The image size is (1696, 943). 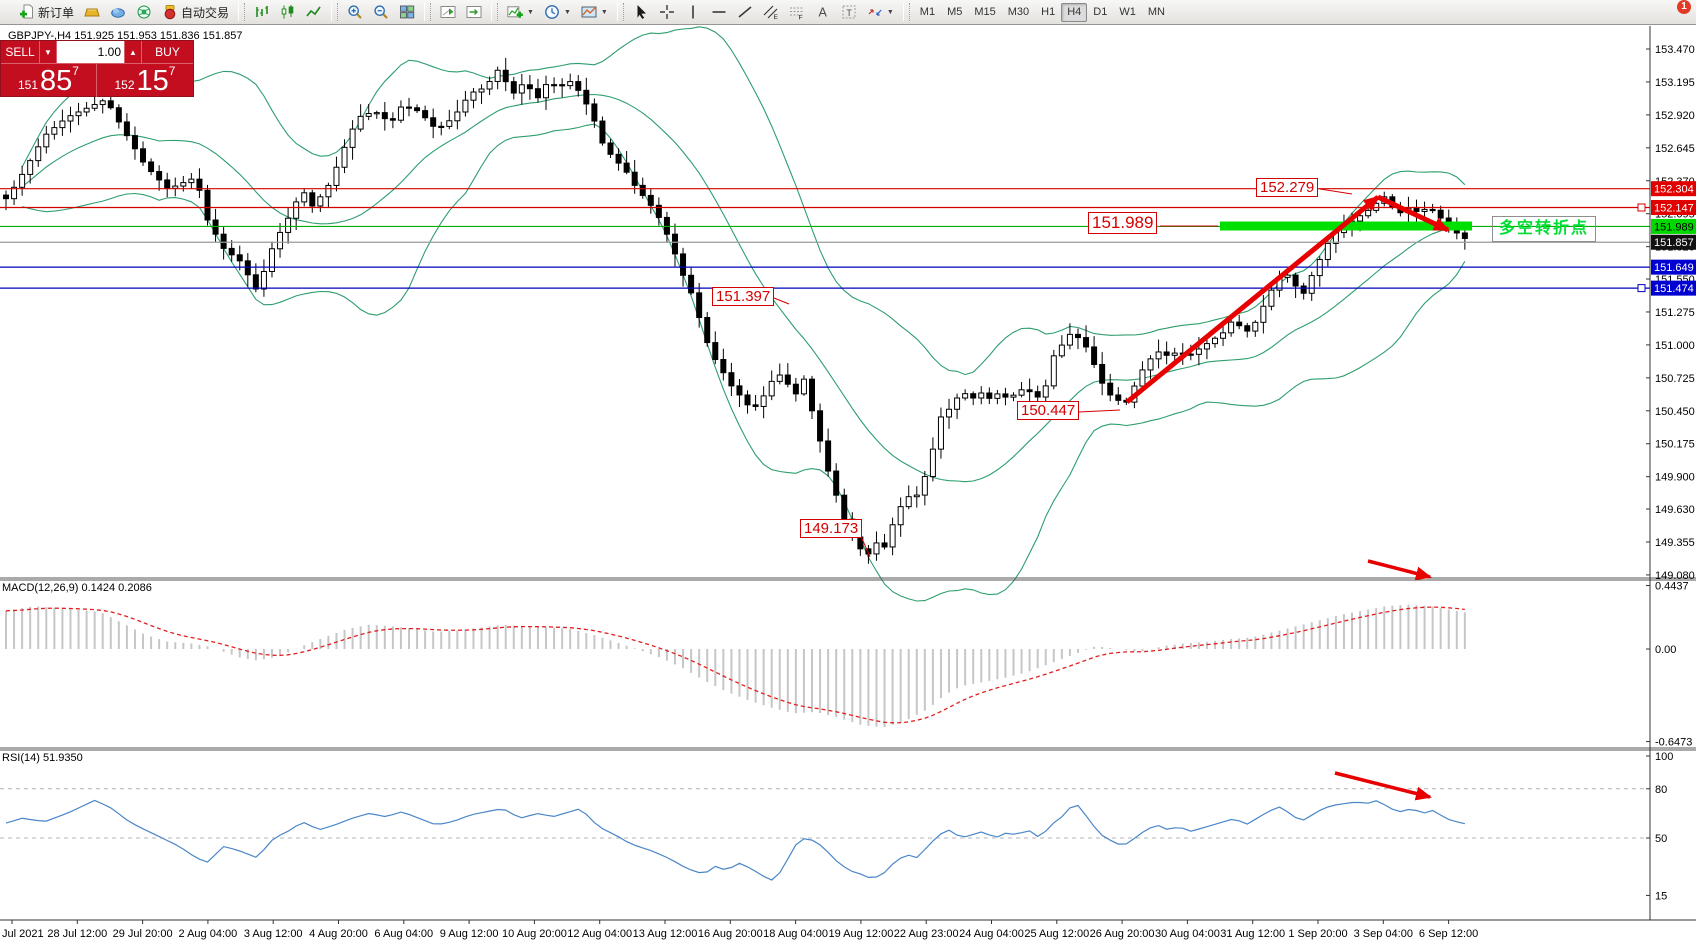 What do you see at coordinates (355, 12) in the screenshot?
I see `zoom-in-button` at bounding box center [355, 12].